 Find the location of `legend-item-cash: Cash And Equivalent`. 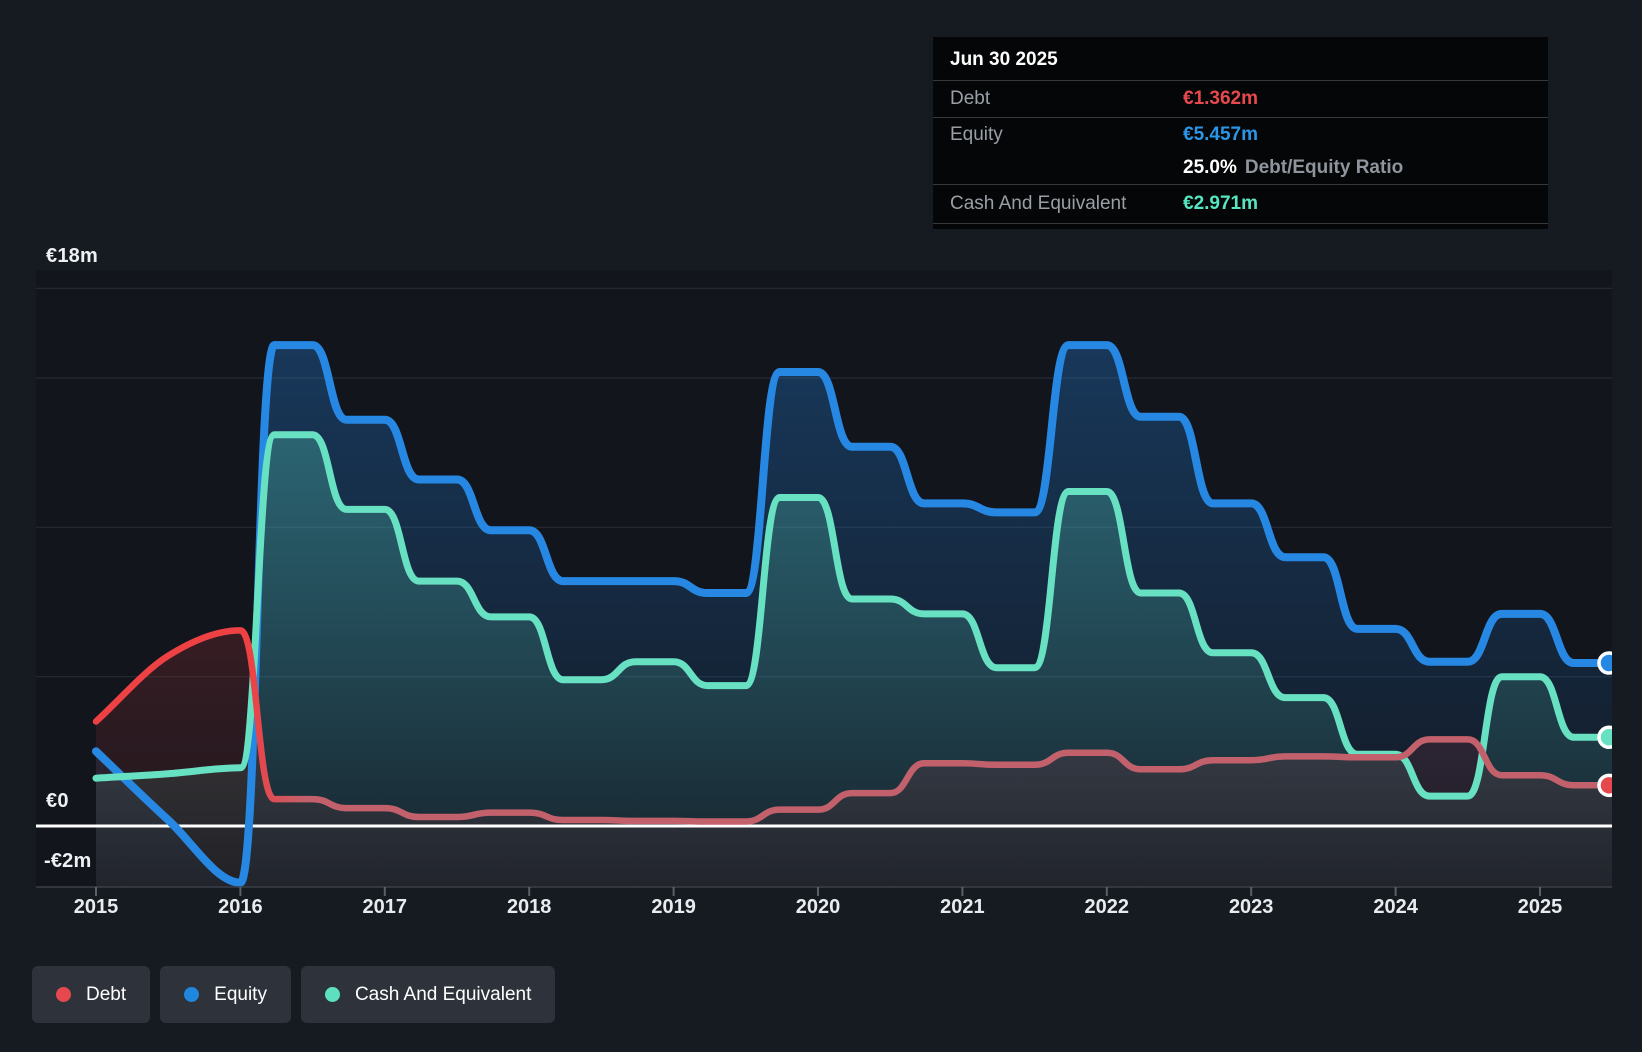

legend-item-cash: Cash And Equivalent is located at coordinates (428, 994).